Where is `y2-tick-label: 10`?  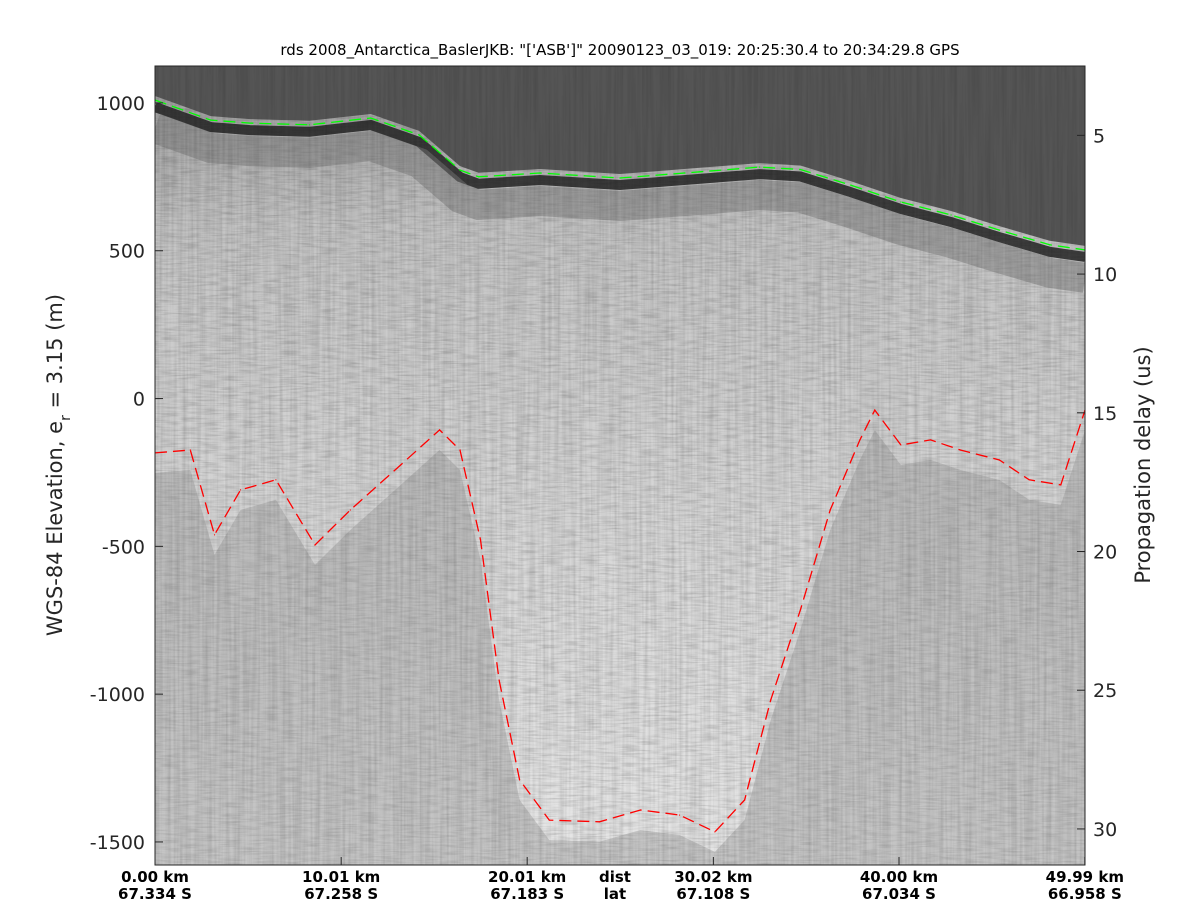
y2-tick-label: 10 is located at coordinates (1105, 275).